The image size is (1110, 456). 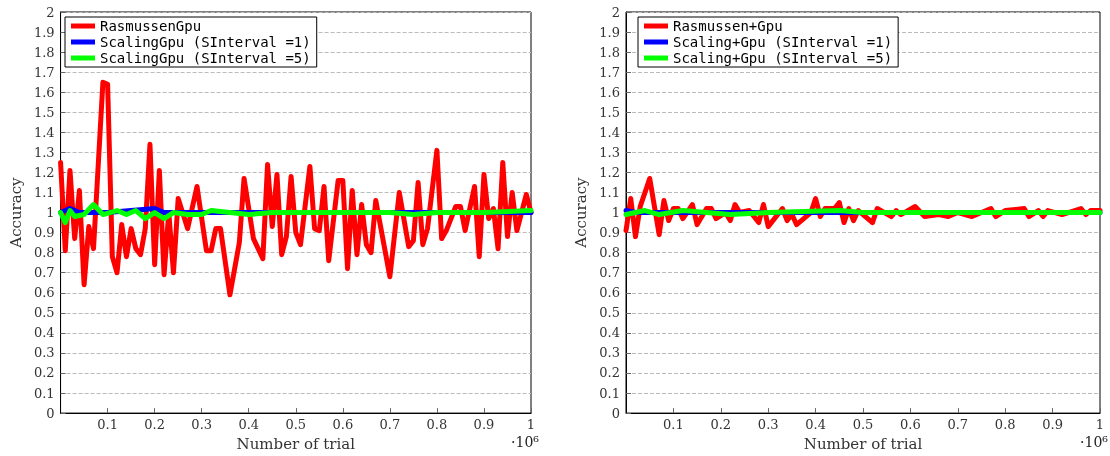 I want to click on legend-label: RasmussenGpu, so click(x=151, y=26).